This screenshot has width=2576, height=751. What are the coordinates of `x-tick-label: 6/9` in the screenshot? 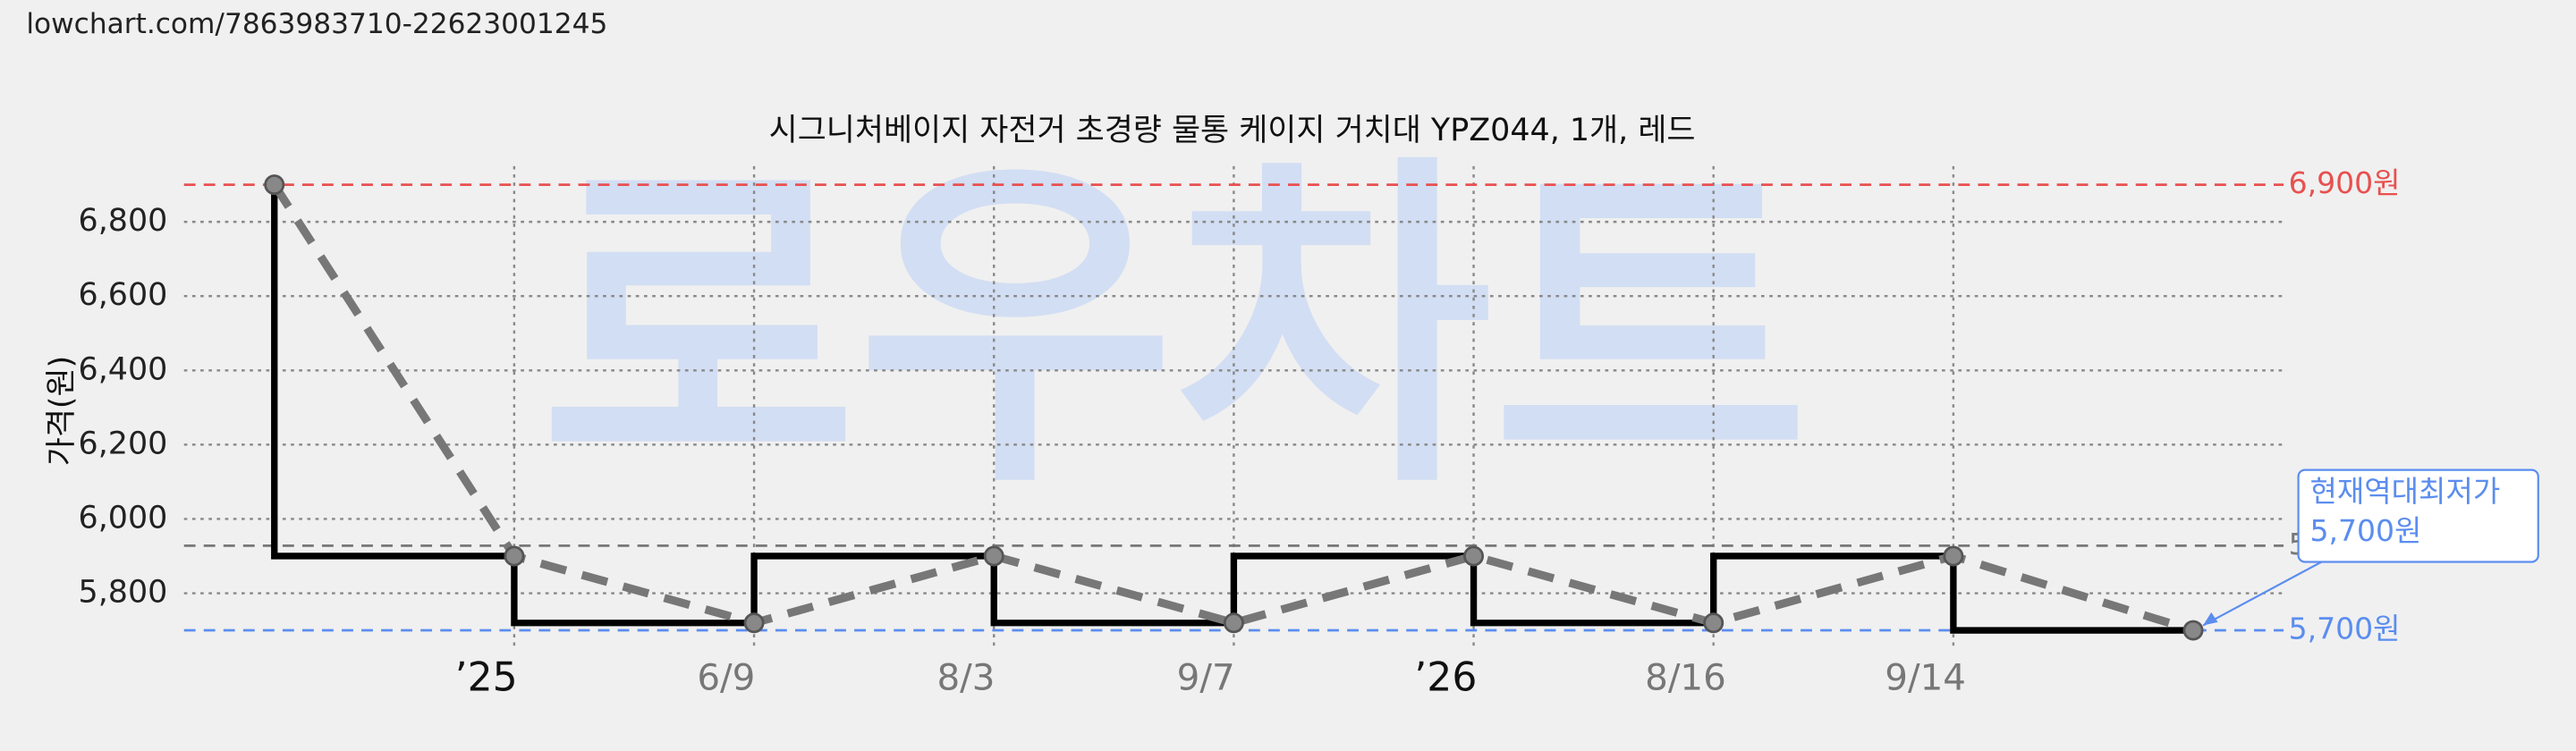 It's located at (726, 677).